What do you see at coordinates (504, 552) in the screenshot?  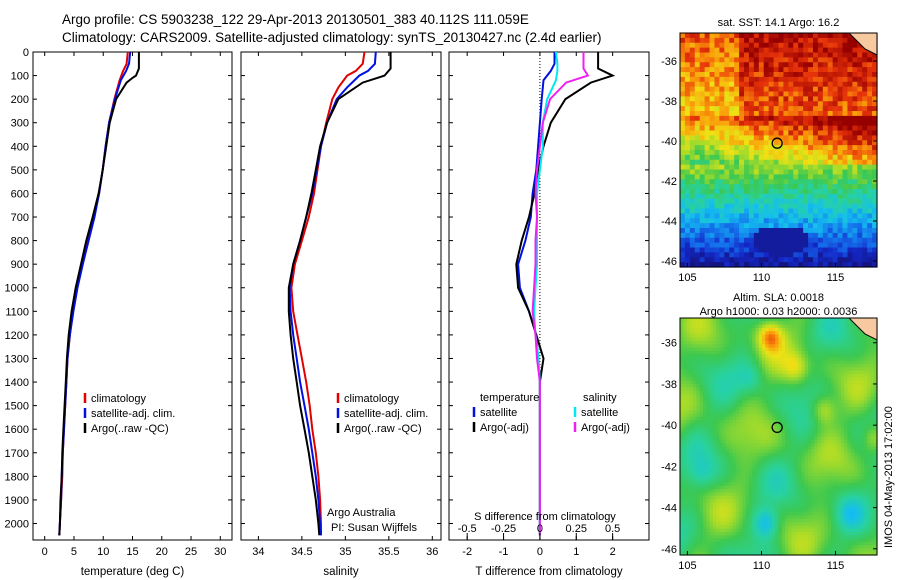 I see `x-tick-label: -1` at bounding box center [504, 552].